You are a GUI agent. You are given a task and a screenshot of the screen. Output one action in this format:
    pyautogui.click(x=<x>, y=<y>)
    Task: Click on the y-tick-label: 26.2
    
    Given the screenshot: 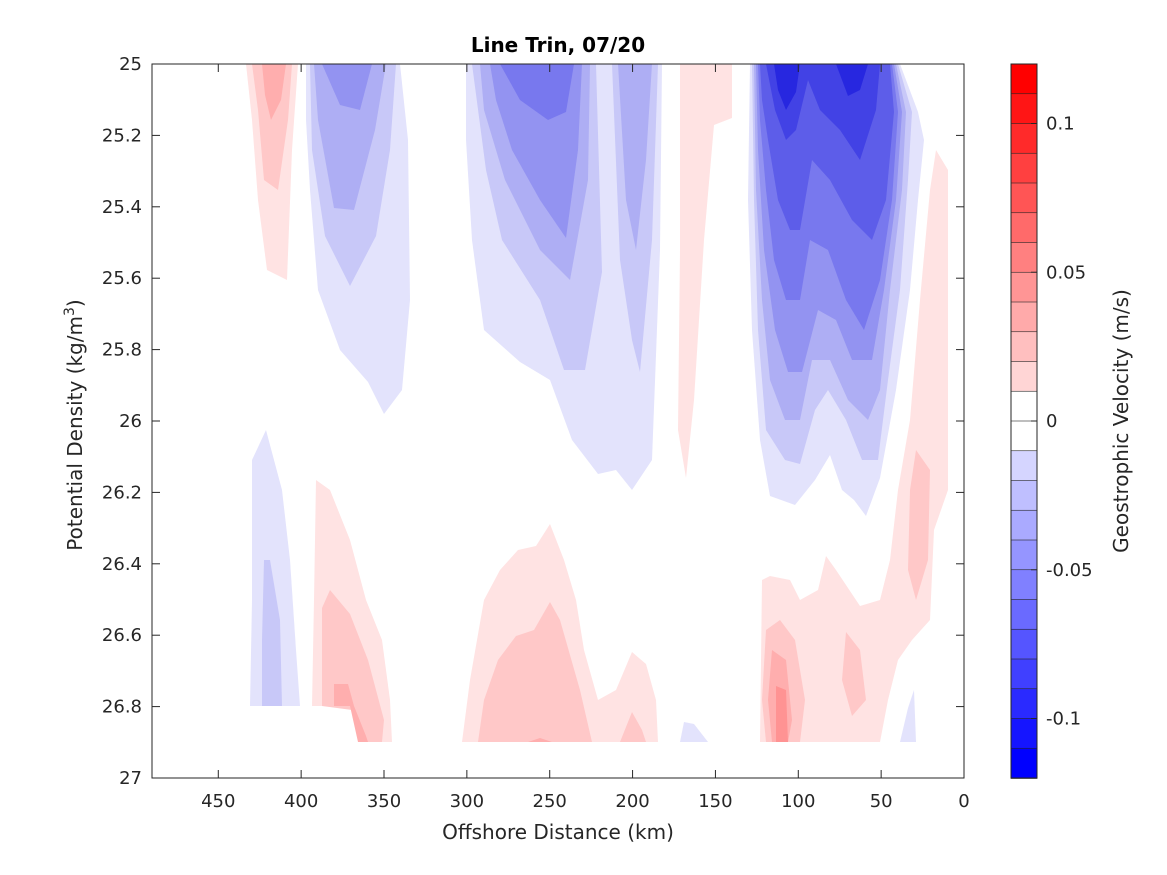 What is the action you would take?
    pyautogui.click(x=122, y=492)
    